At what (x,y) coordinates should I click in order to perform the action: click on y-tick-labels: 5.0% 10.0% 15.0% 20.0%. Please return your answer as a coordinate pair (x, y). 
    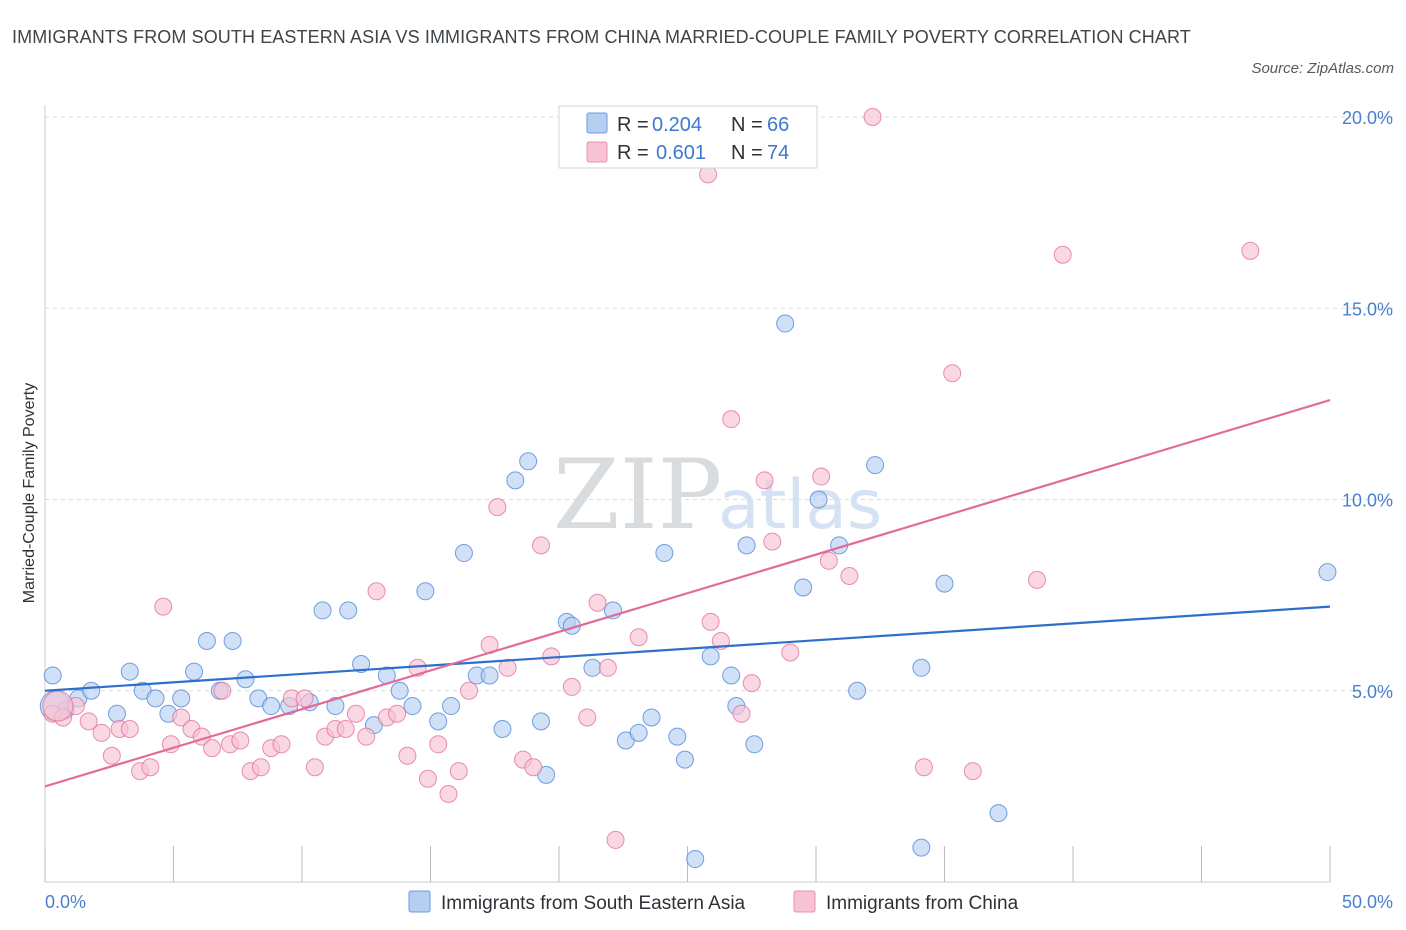
    Looking at the image, I should click on (1367, 405).